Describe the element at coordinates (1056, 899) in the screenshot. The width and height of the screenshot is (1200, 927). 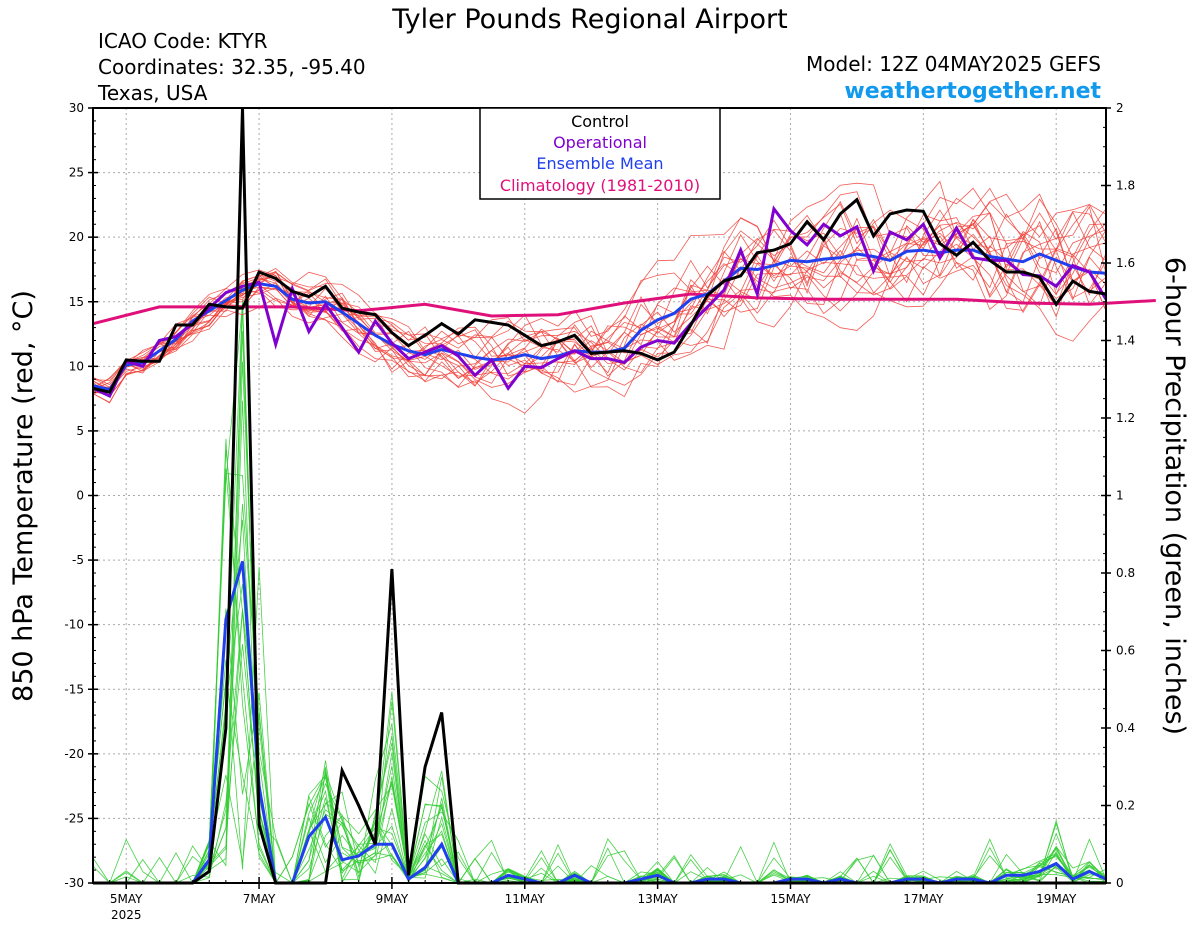
I see `x-axis-tick-label: 19MAY` at that location.